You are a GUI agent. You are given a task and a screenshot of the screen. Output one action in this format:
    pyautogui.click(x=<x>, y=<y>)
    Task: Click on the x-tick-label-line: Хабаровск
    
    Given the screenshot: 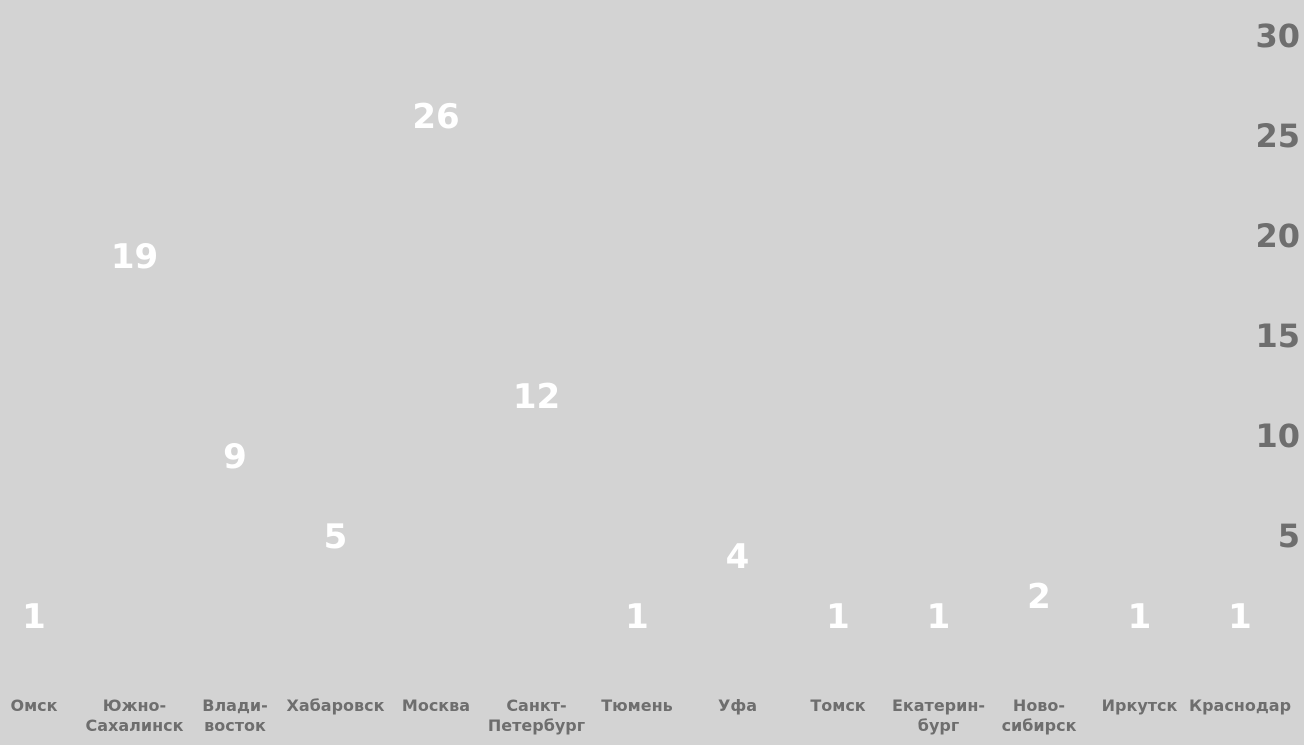 What is the action you would take?
    pyautogui.click(x=335, y=705)
    